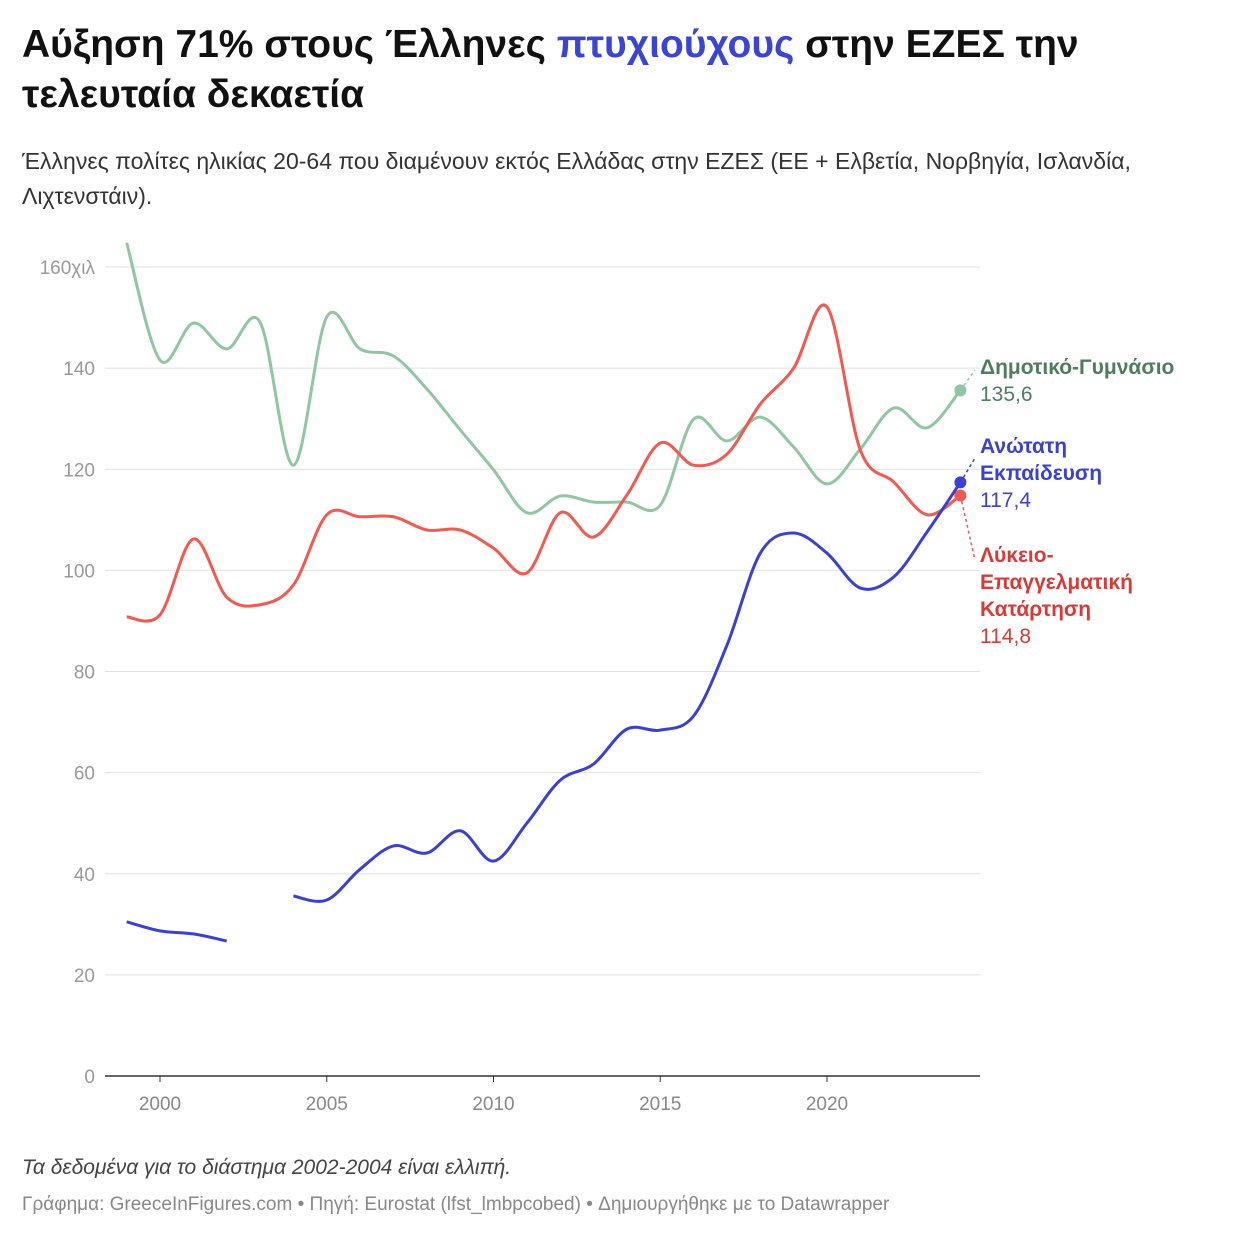  I want to click on x-tick-label: 2005, so click(327, 1104).